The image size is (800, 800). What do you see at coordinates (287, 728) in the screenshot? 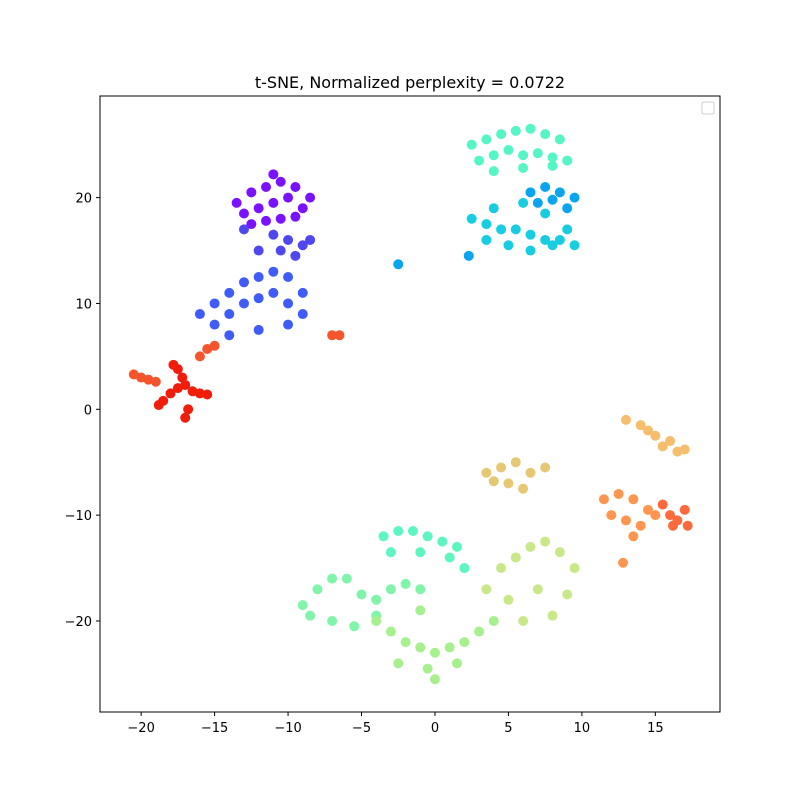
I see `x-tick-label: −10` at bounding box center [287, 728].